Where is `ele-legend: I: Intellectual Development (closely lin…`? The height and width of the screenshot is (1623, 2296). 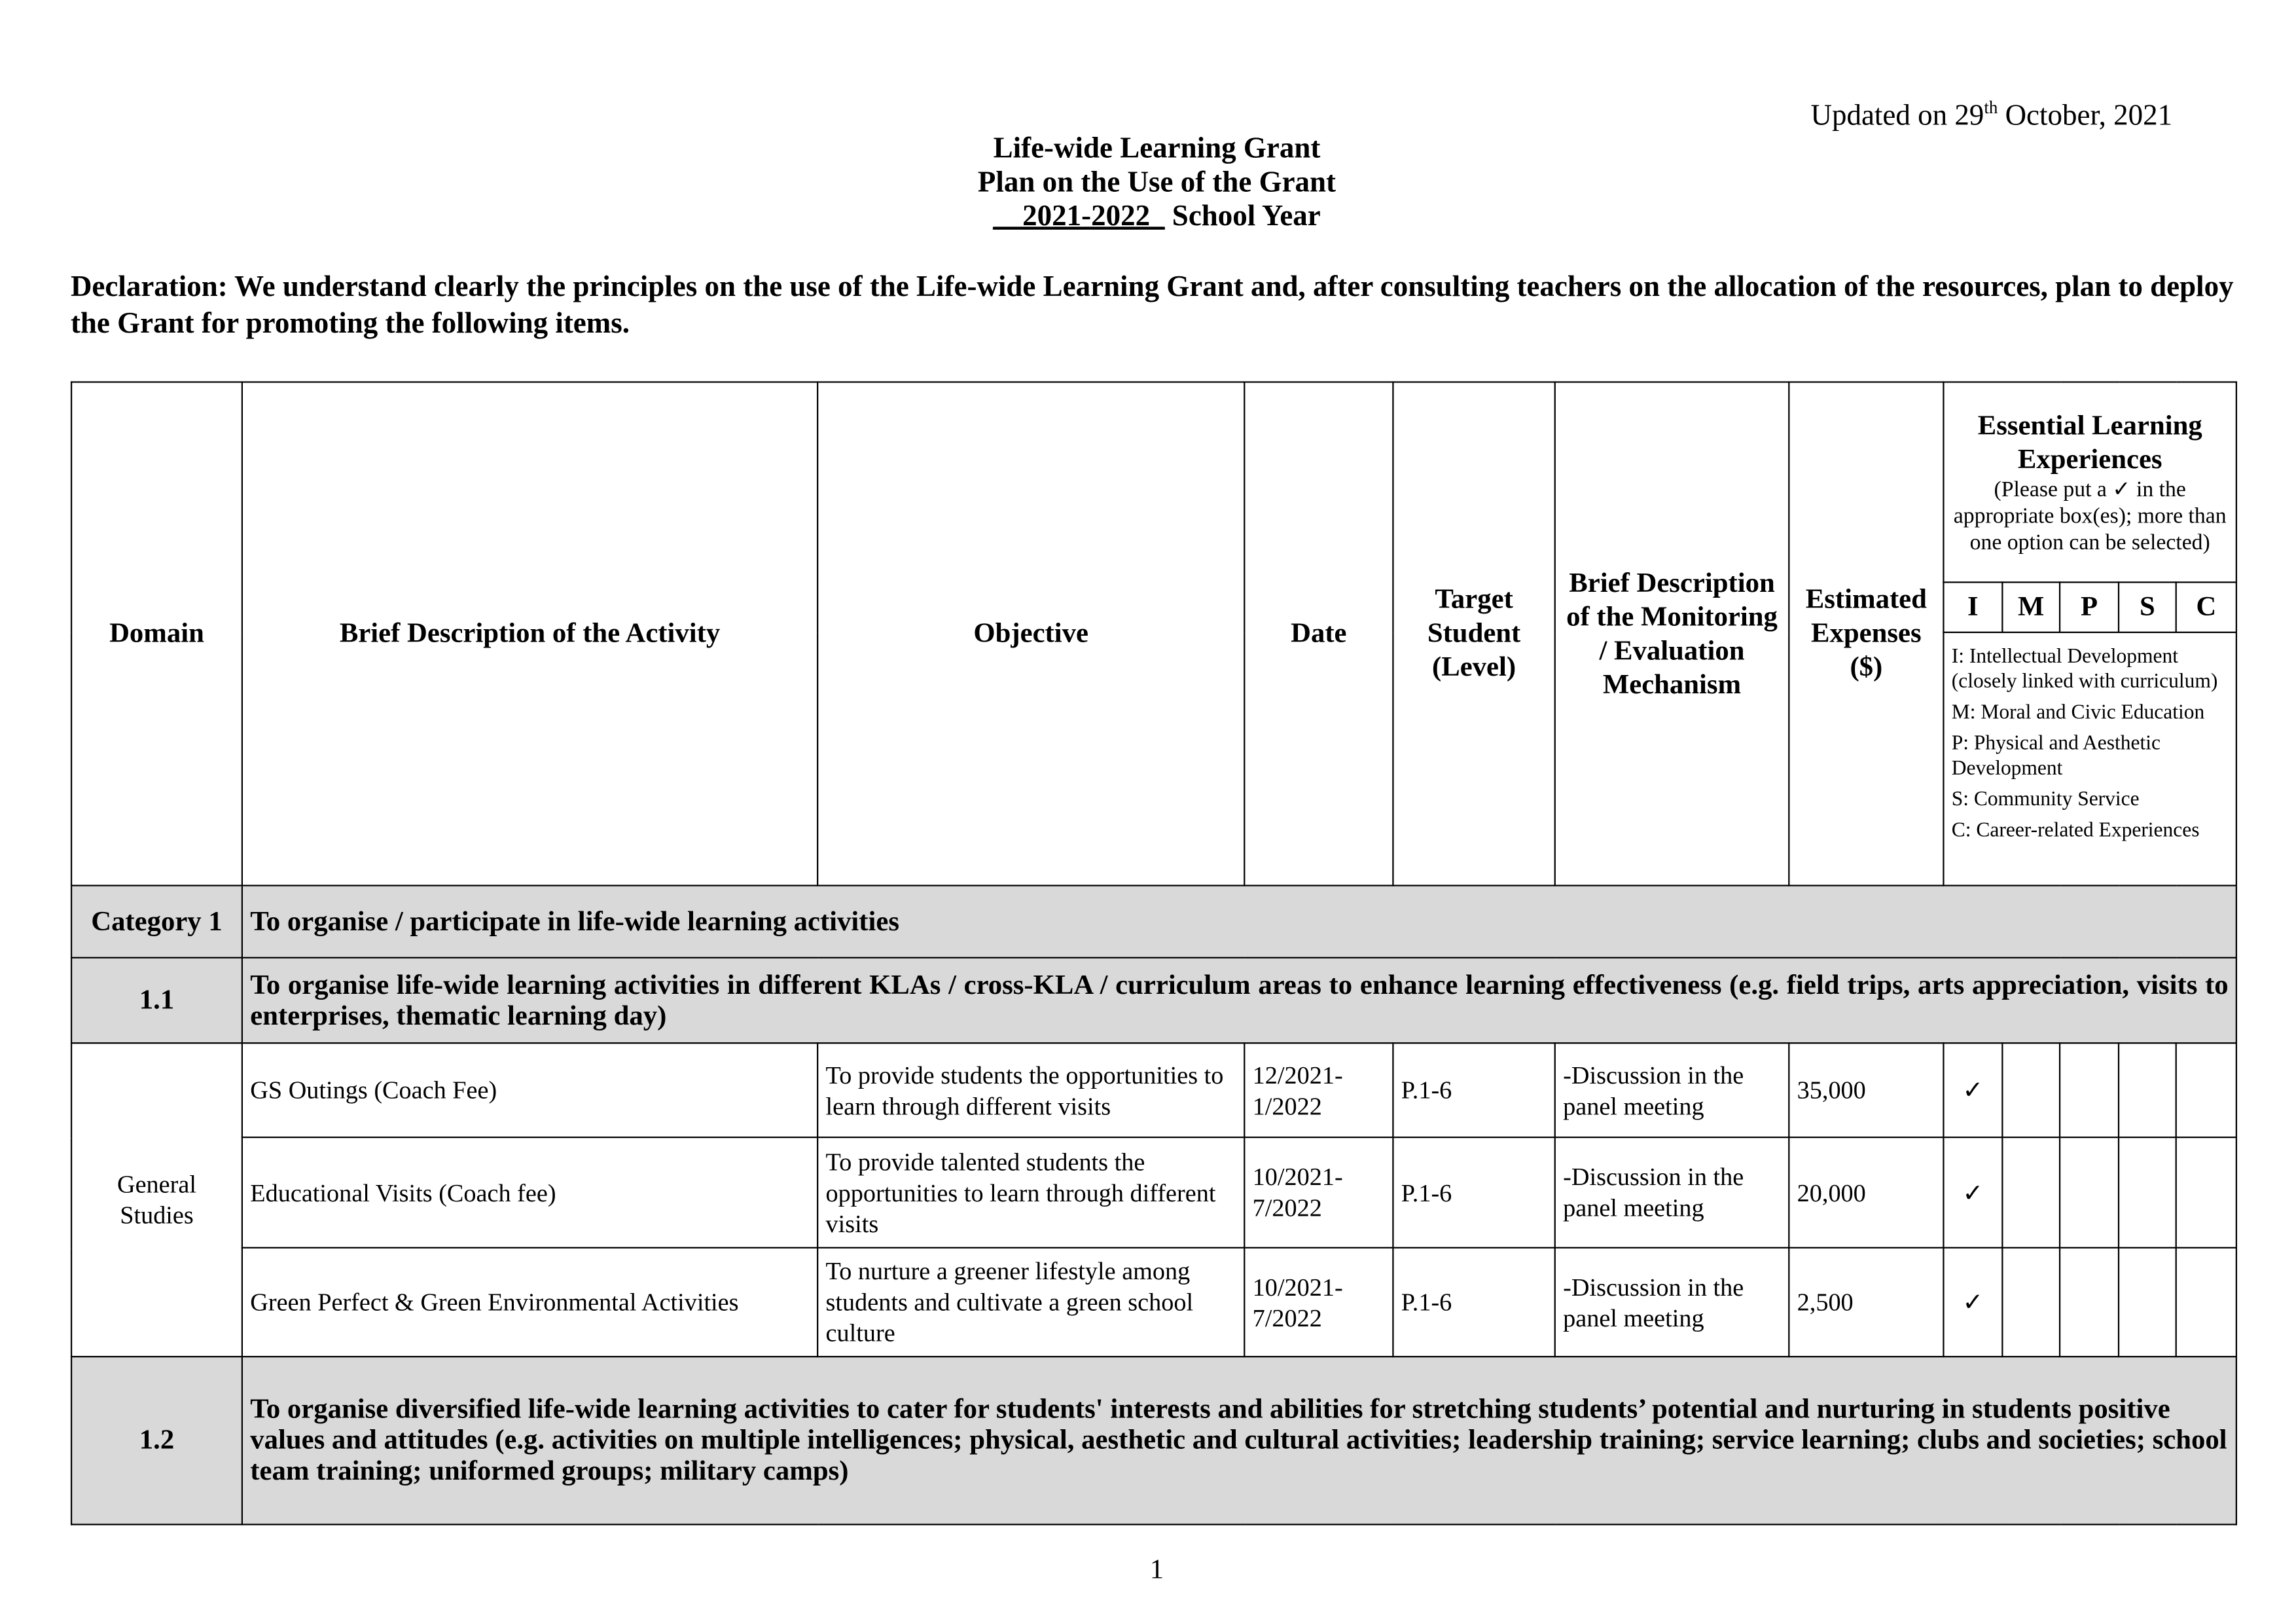
ele-legend: I: Intellectual Development (closely lin… is located at coordinates (2090, 758).